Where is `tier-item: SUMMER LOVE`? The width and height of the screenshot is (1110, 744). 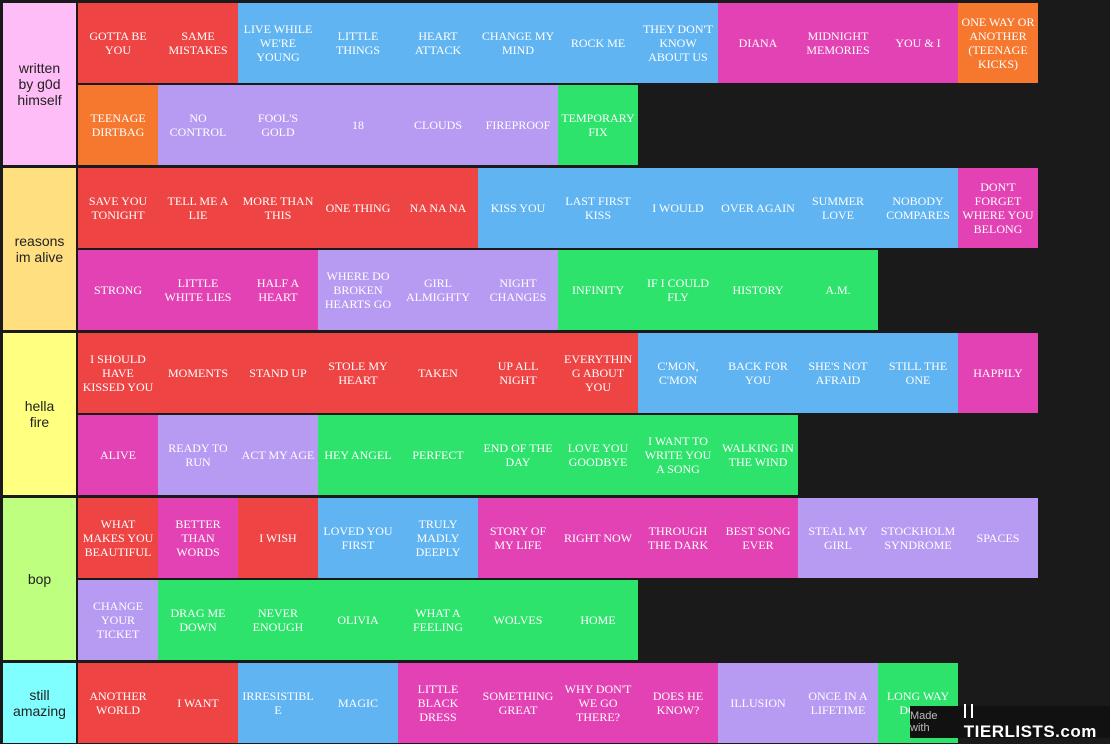
tier-item: SUMMER LOVE is located at coordinates (838, 208).